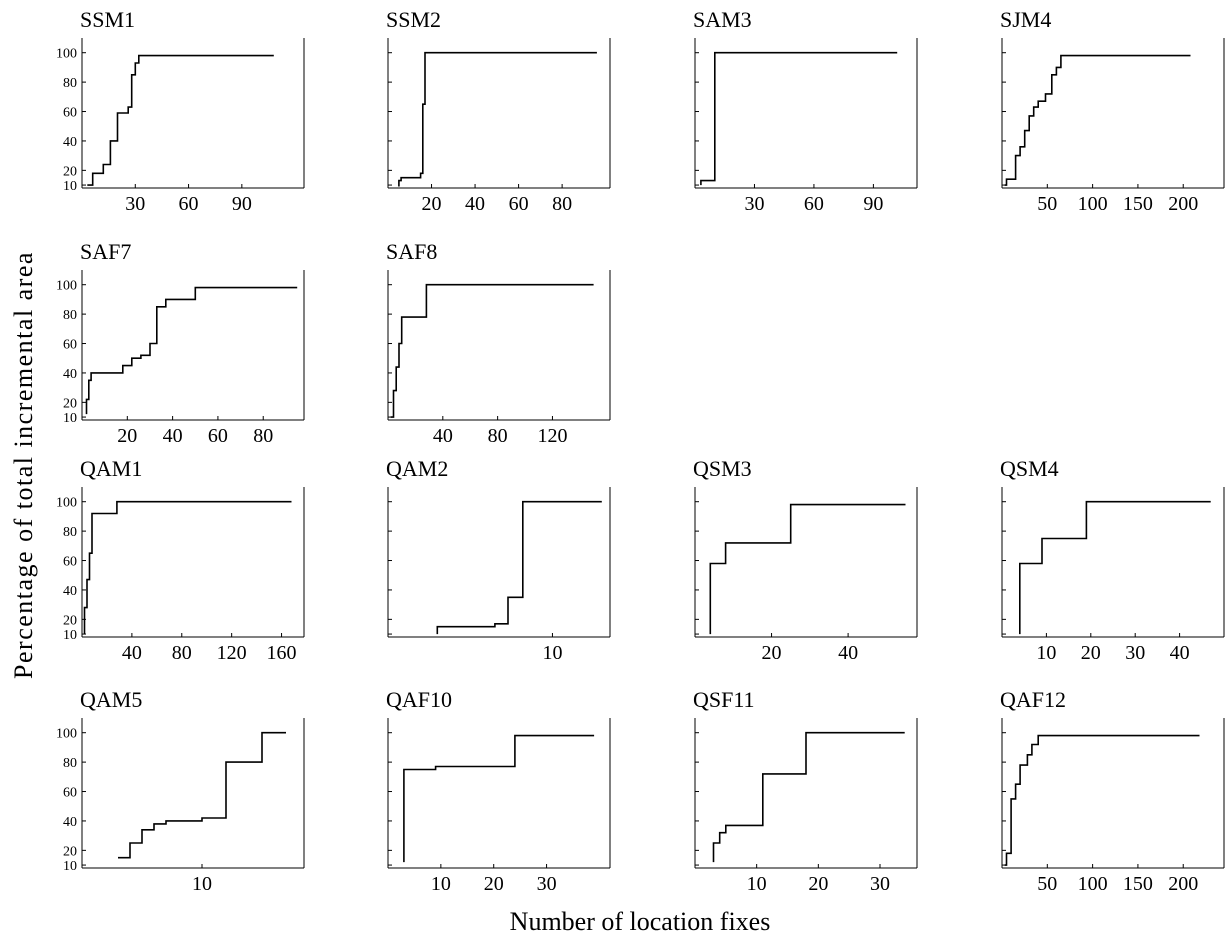 The height and width of the screenshot is (939, 1228). What do you see at coordinates (1025, 19) in the screenshot?
I see `panel-title: SJM4` at bounding box center [1025, 19].